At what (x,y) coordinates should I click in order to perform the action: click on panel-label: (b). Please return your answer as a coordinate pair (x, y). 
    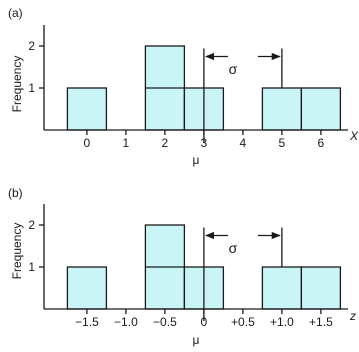
    Looking at the image, I should click on (15, 193).